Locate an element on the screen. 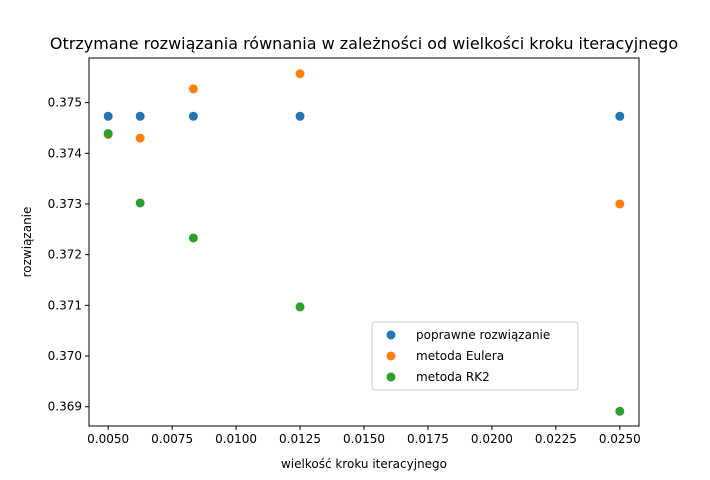 The image size is (710, 480). y-tick-label: 0.374 is located at coordinates (65, 153).